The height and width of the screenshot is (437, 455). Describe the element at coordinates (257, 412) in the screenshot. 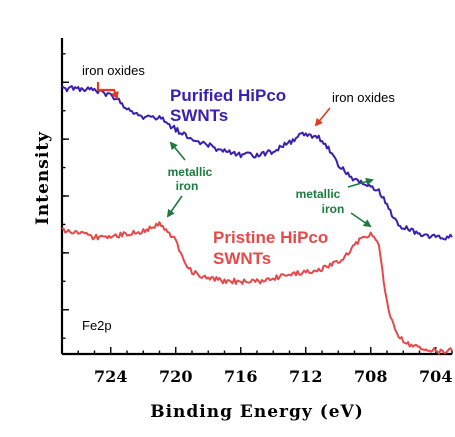

I see `x-axis-title: Binding Energy (eV)` at that location.